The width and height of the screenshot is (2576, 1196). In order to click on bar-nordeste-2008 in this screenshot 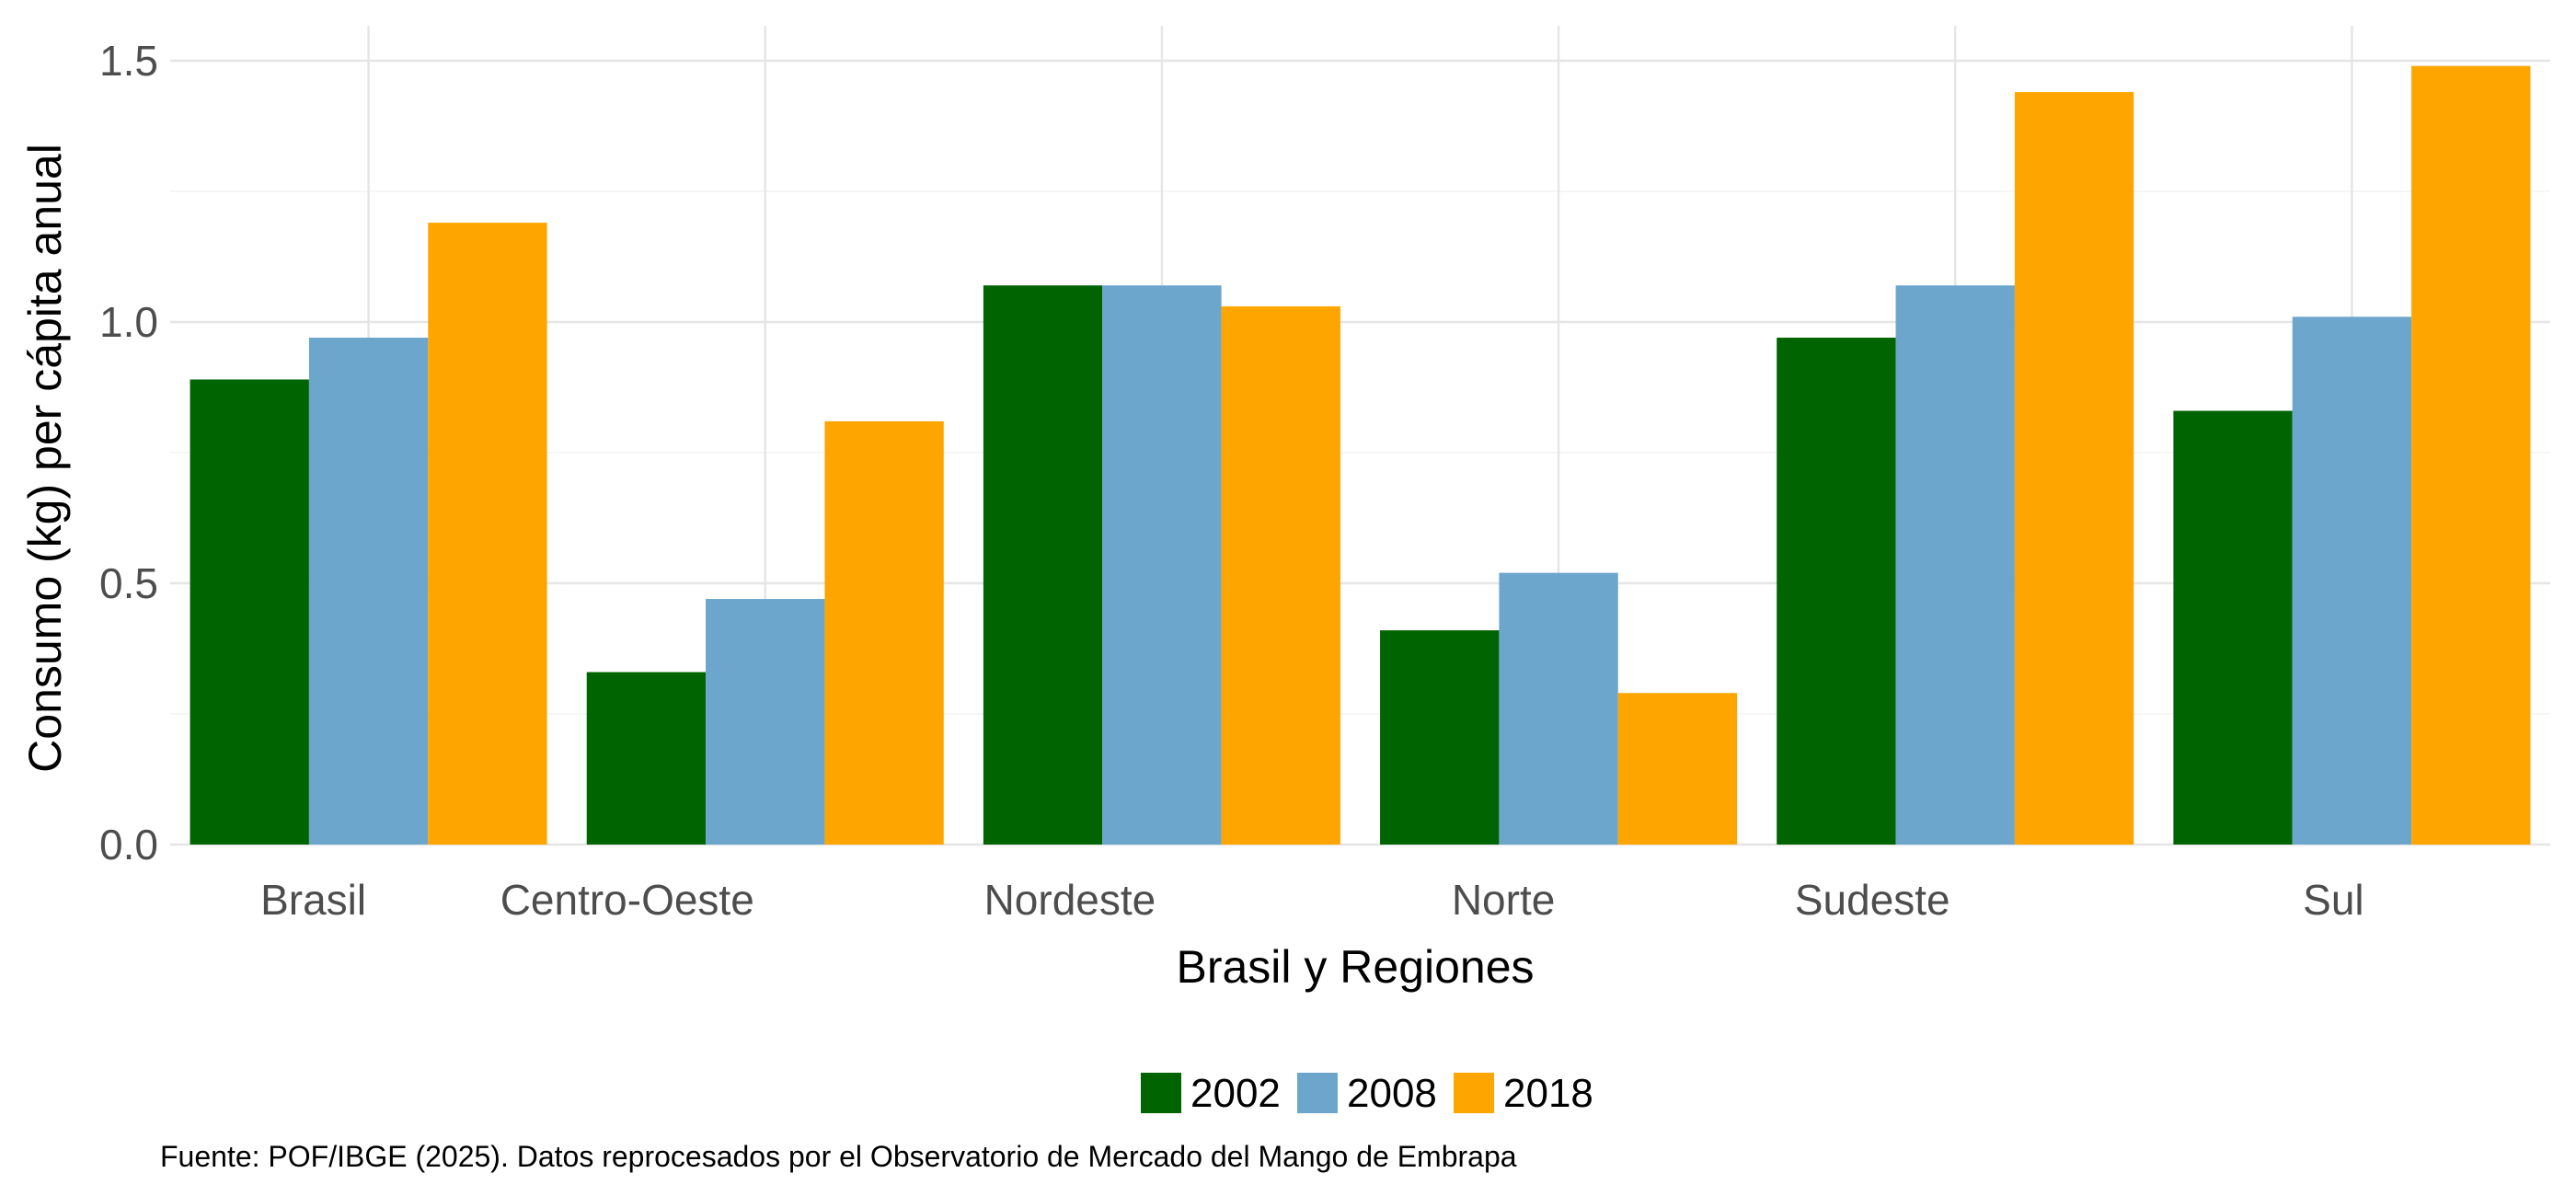, I will do `click(1162, 565)`.